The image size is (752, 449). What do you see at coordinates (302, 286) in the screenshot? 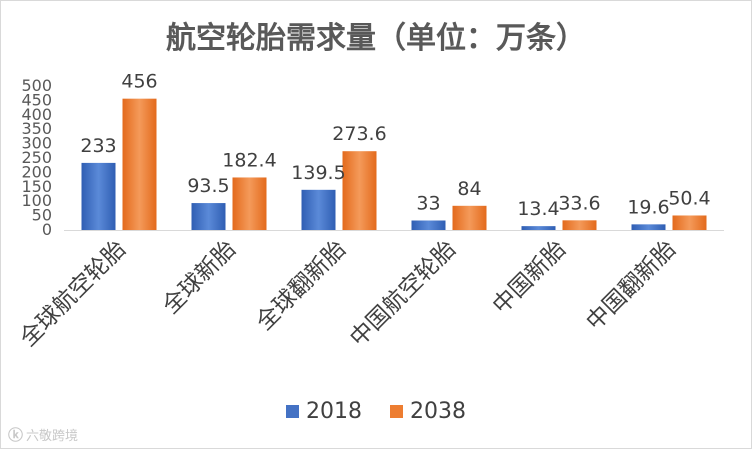
I see `category-label: 全球翻新胎` at bounding box center [302, 286].